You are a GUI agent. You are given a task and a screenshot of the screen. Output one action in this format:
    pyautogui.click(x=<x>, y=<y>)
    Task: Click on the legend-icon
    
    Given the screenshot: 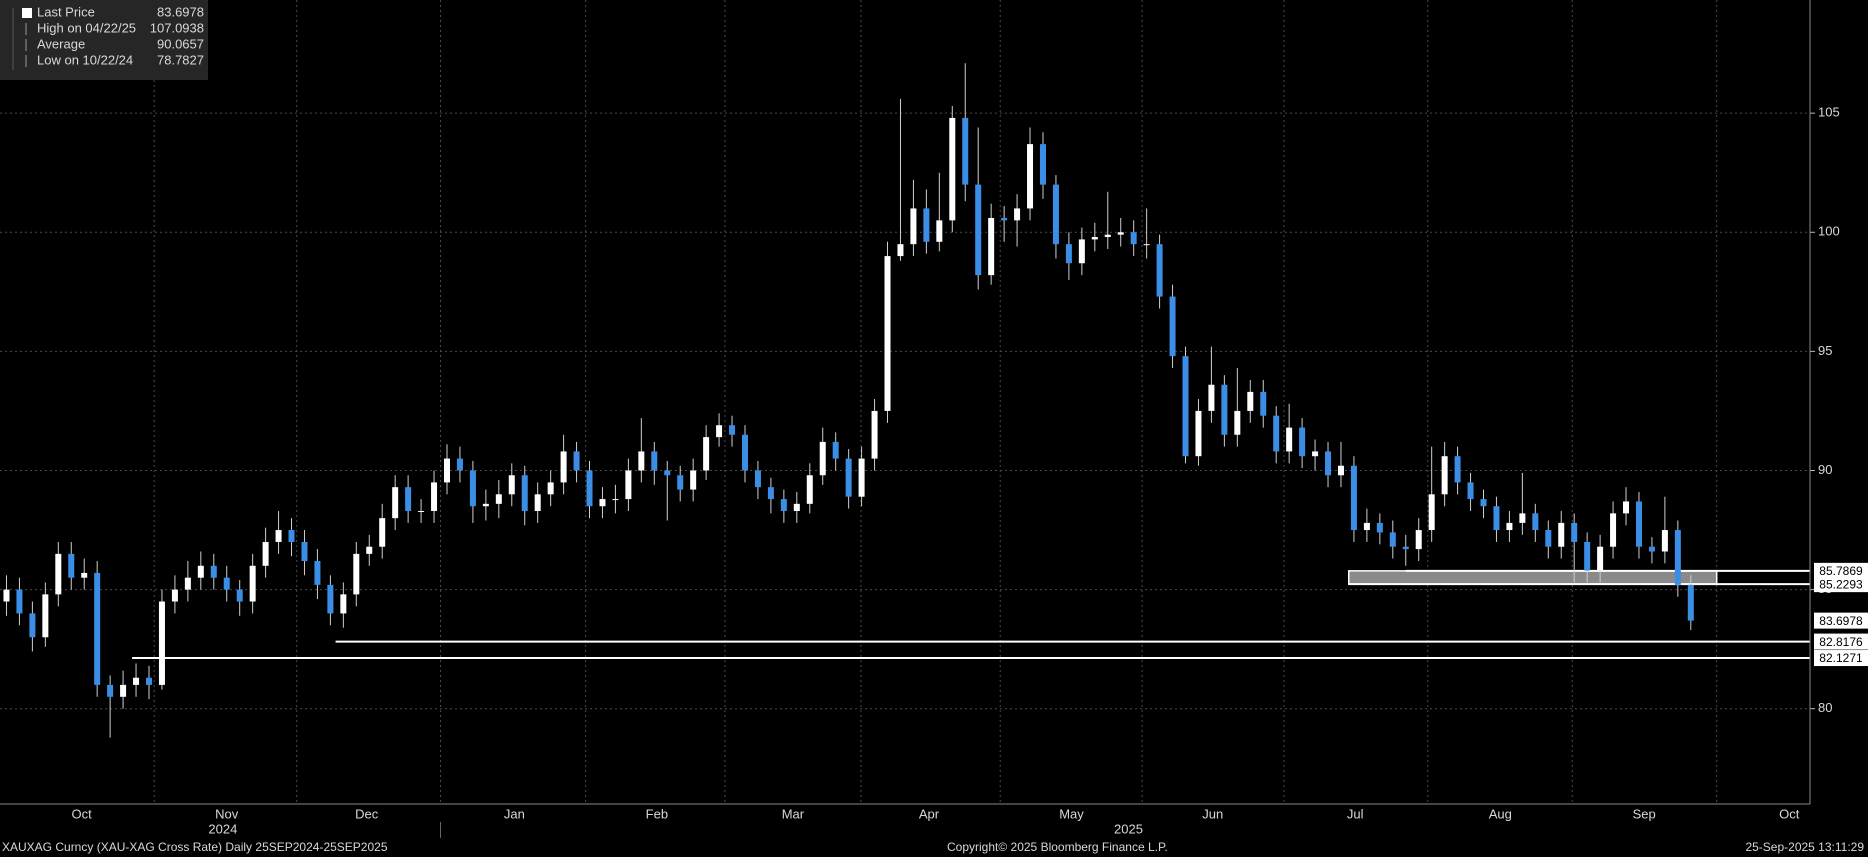 What is the action you would take?
    pyautogui.click(x=27, y=13)
    